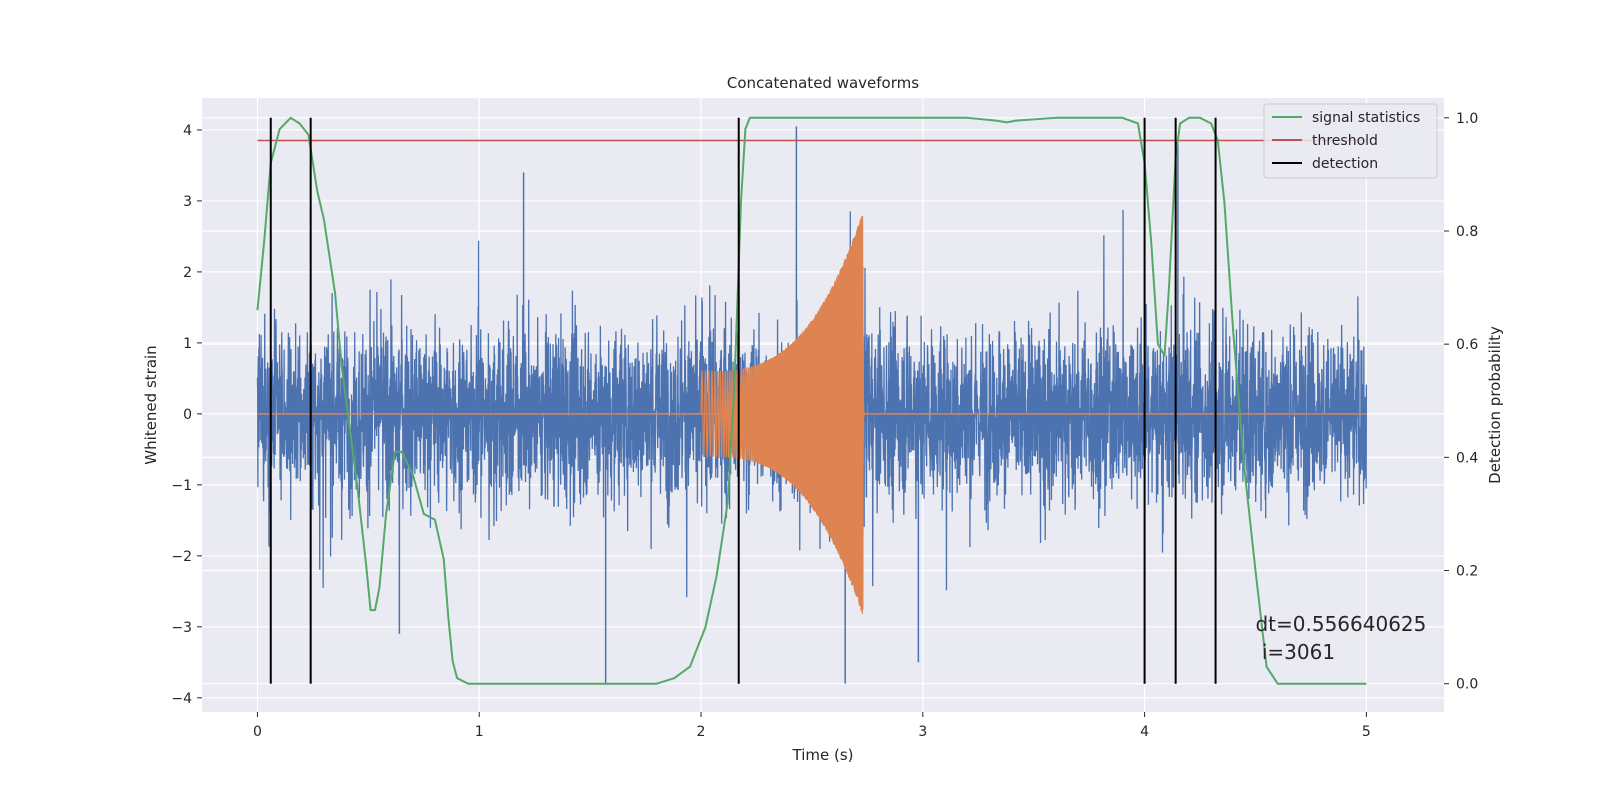 The height and width of the screenshot is (800, 1600). What do you see at coordinates (1467, 232) in the screenshot?
I see `y2-tick-label: 0.8` at bounding box center [1467, 232].